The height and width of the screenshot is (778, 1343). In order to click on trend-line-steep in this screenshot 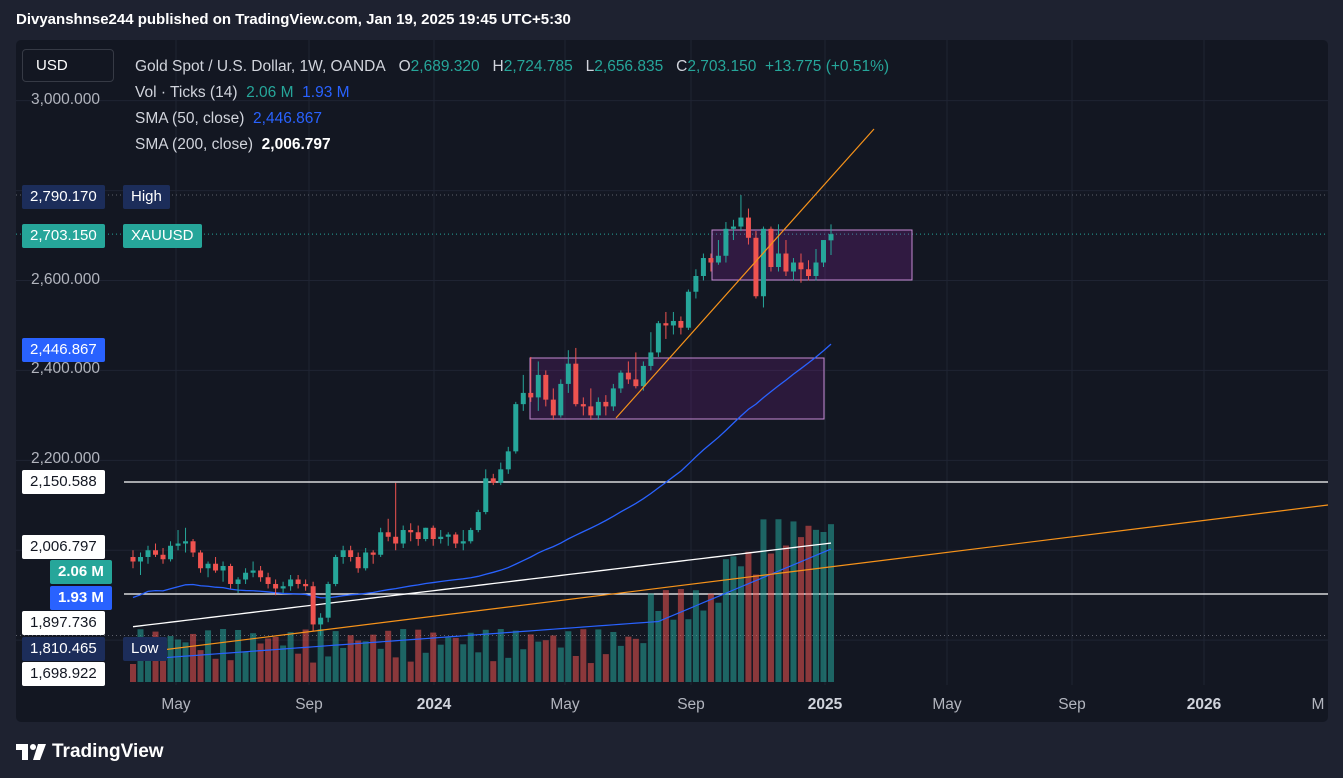, I will do `click(745, 273)`.